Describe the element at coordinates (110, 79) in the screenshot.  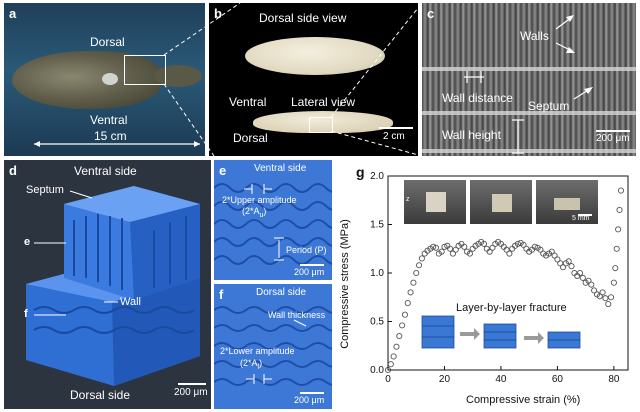
I see `cuttlefish-eye` at that location.